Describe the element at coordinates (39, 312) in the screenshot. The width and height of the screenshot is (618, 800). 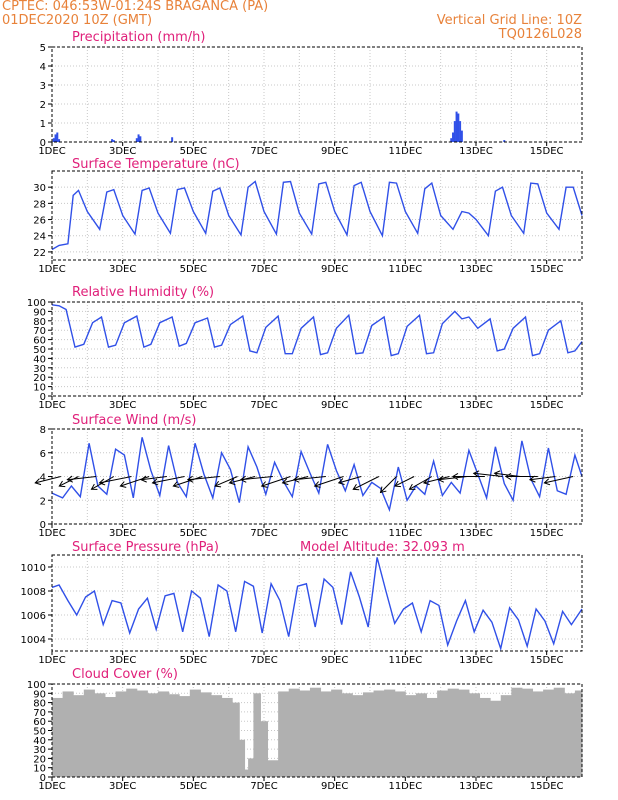
I see `y-tick-label: 90` at that location.